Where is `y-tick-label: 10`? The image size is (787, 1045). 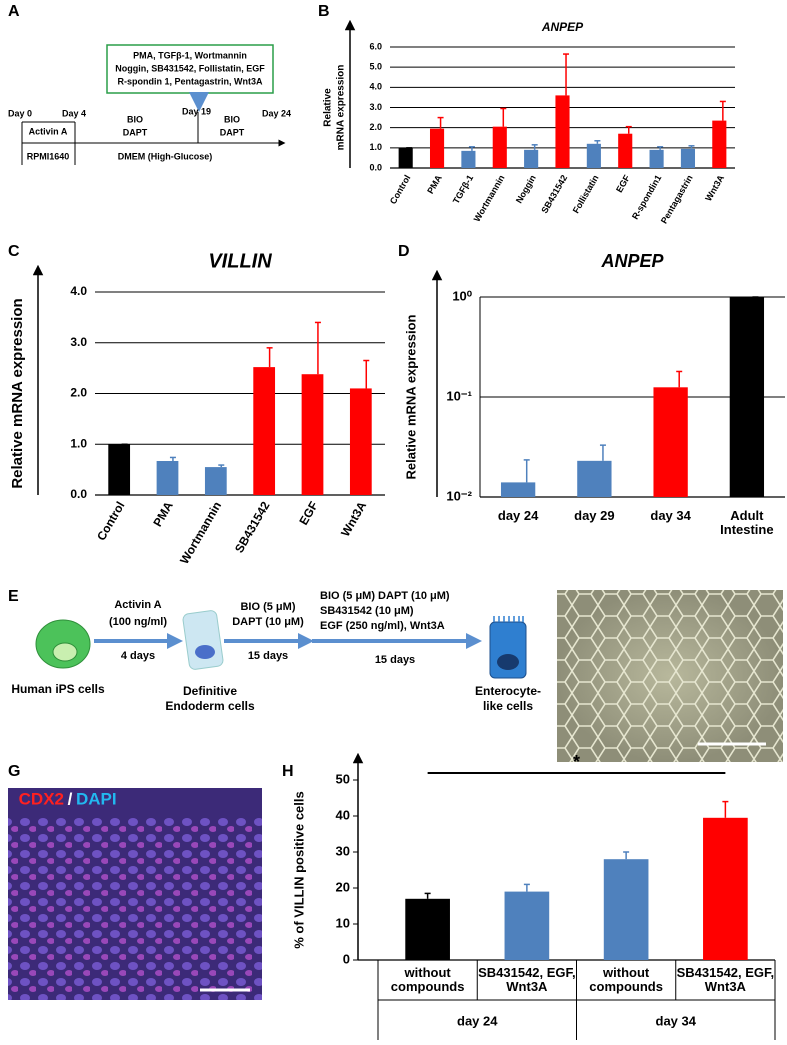 y-tick-label: 10 is located at coordinates (343, 922).